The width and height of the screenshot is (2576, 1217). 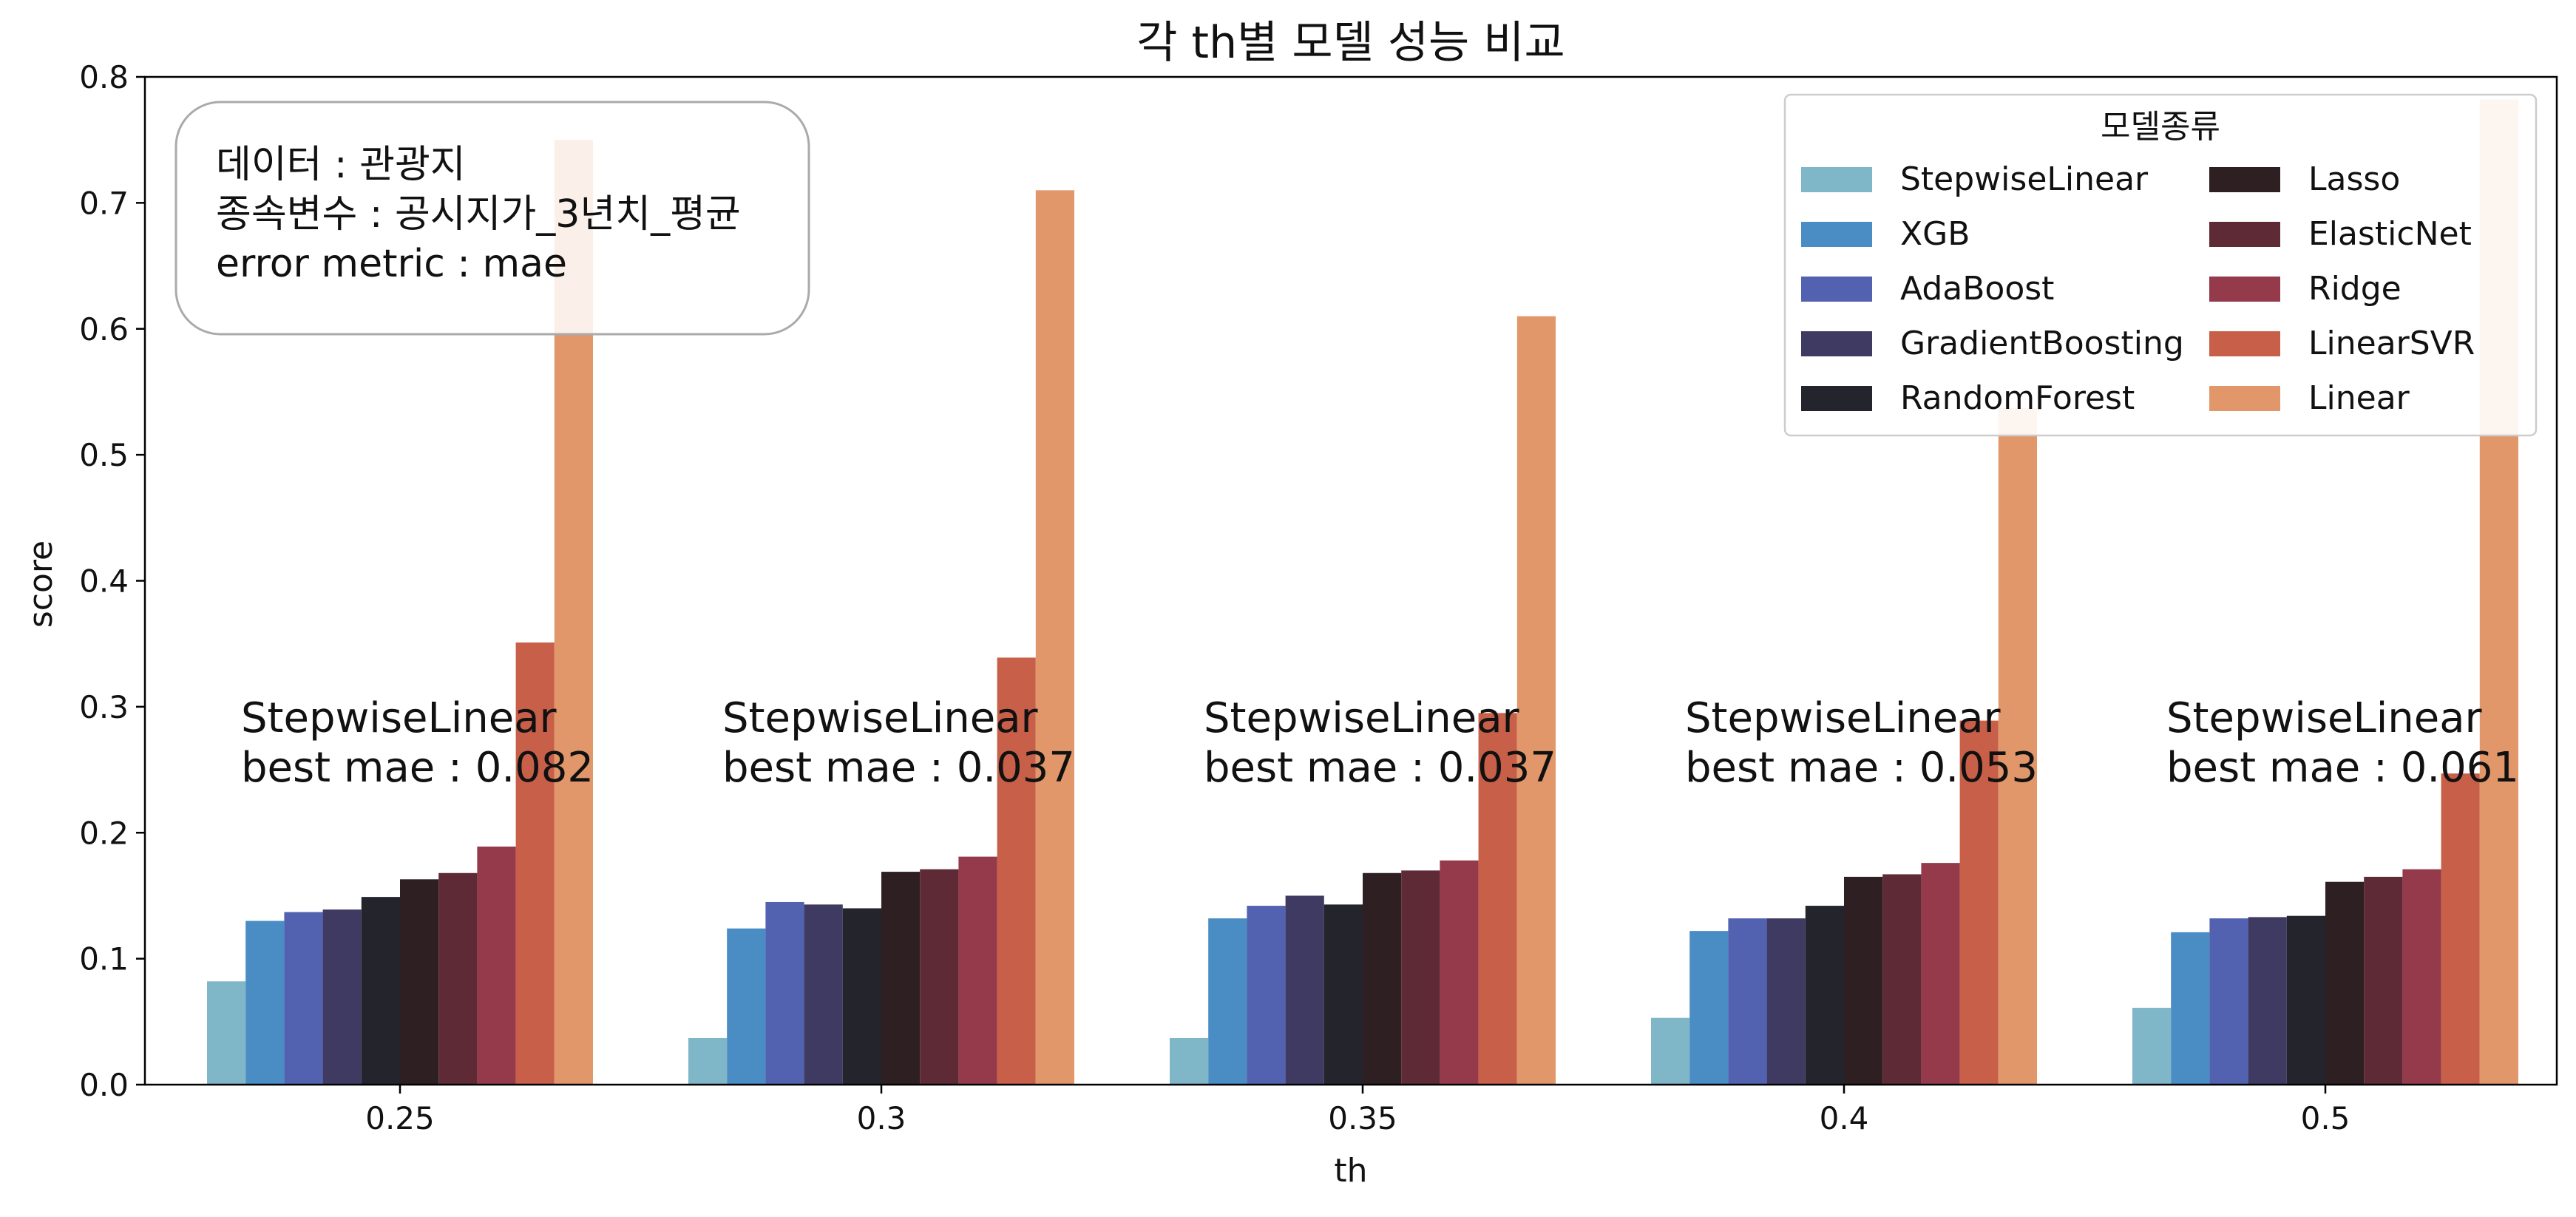 I want to click on chart-title: 각 th별 모델 성능 비교, so click(x=1350, y=43).